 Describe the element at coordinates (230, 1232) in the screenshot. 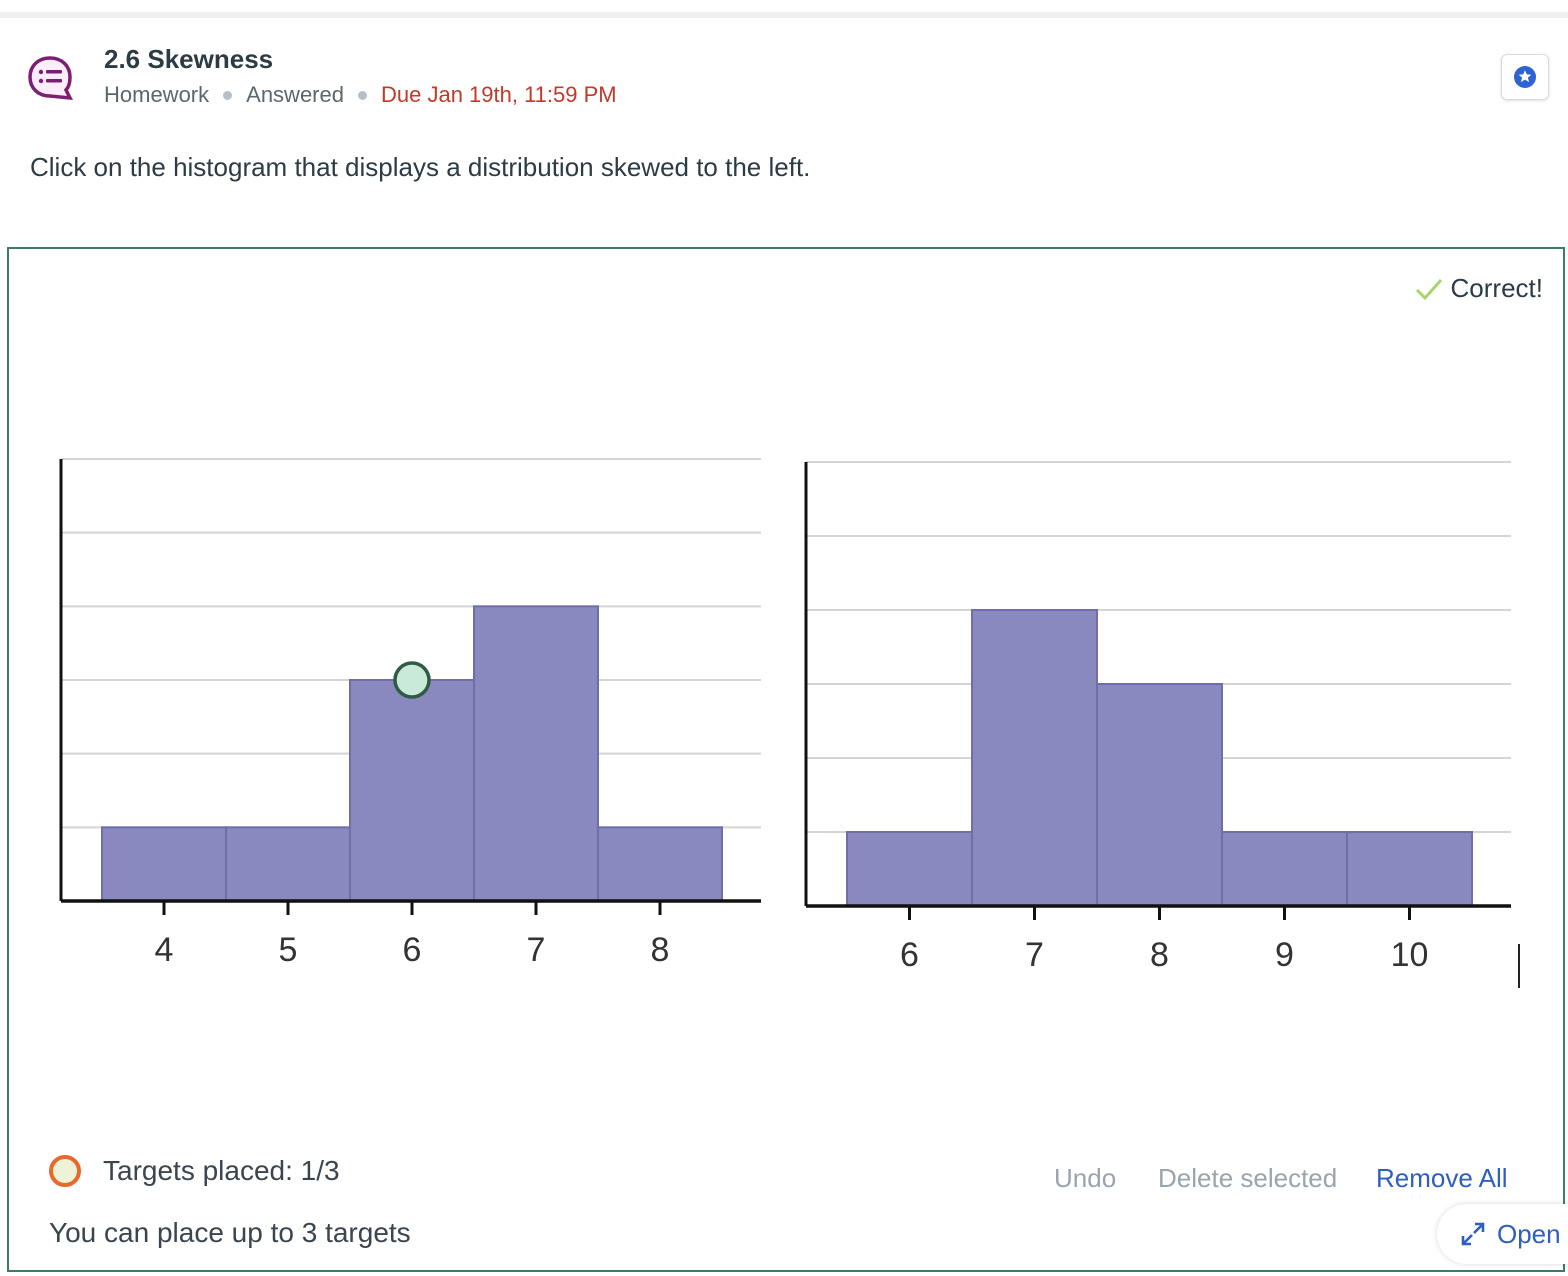

I see `targets-hint: You can place up to 3 targets` at that location.